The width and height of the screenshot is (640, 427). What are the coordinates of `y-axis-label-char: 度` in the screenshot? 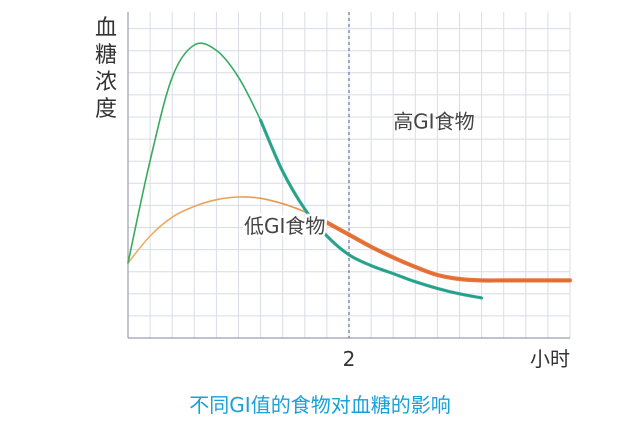 It's located at (106, 109).